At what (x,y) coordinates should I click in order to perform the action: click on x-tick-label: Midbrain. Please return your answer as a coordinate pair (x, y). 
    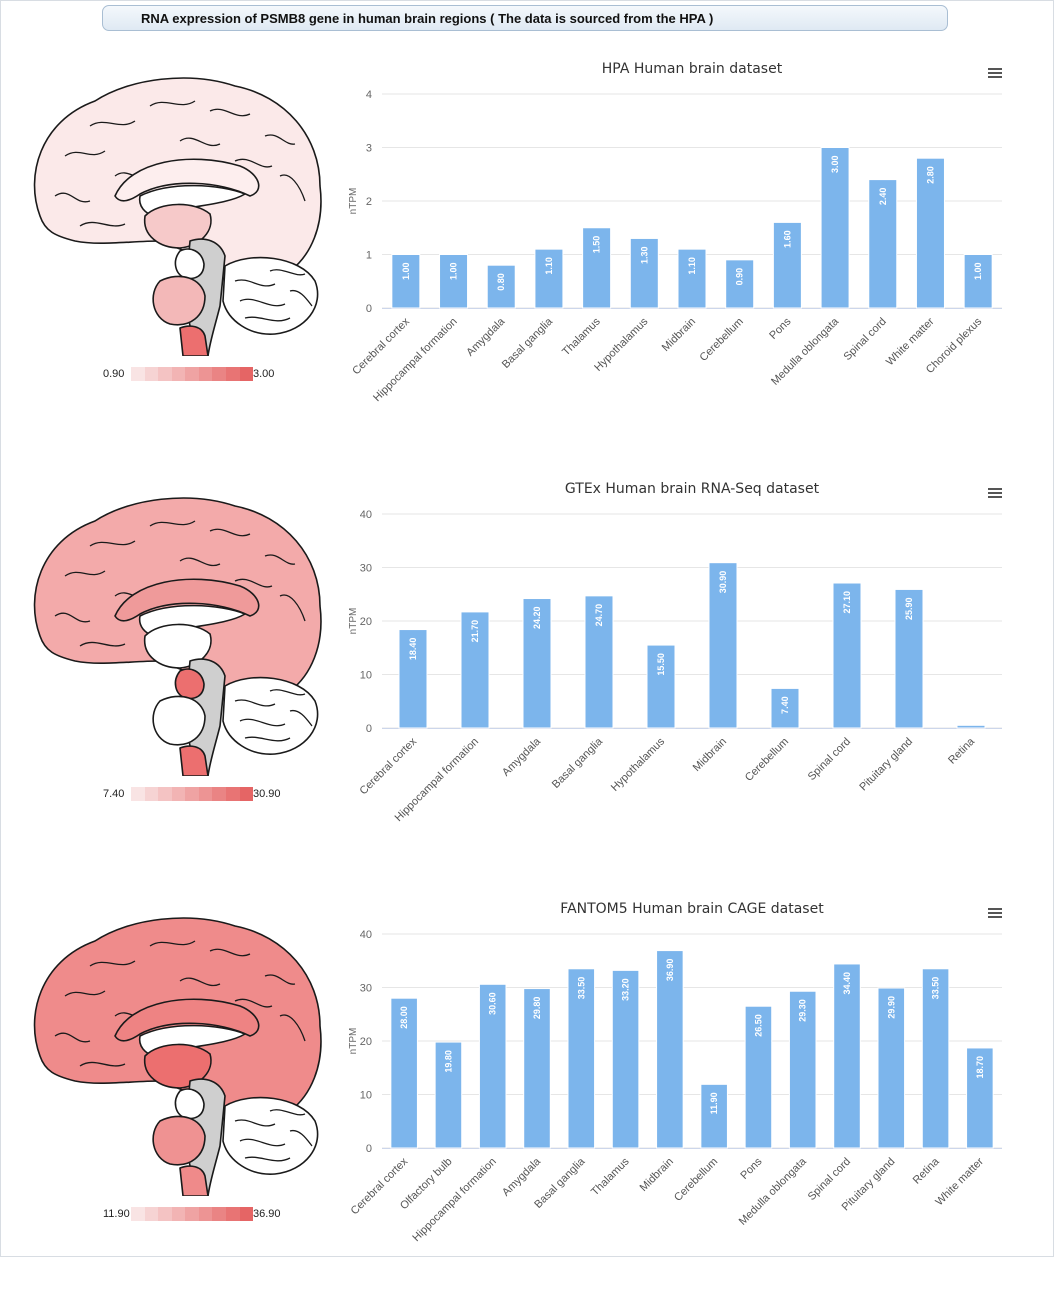
    Looking at the image, I should click on (679, 335).